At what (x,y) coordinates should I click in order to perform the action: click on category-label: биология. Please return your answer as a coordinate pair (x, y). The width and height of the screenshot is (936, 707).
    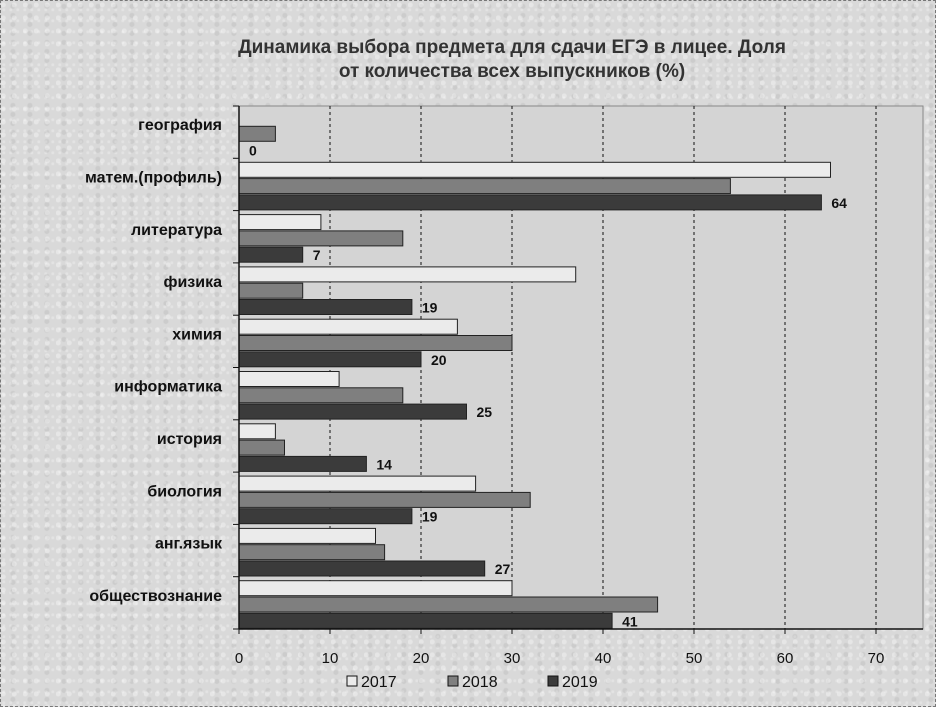
    Looking at the image, I should click on (184, 491).